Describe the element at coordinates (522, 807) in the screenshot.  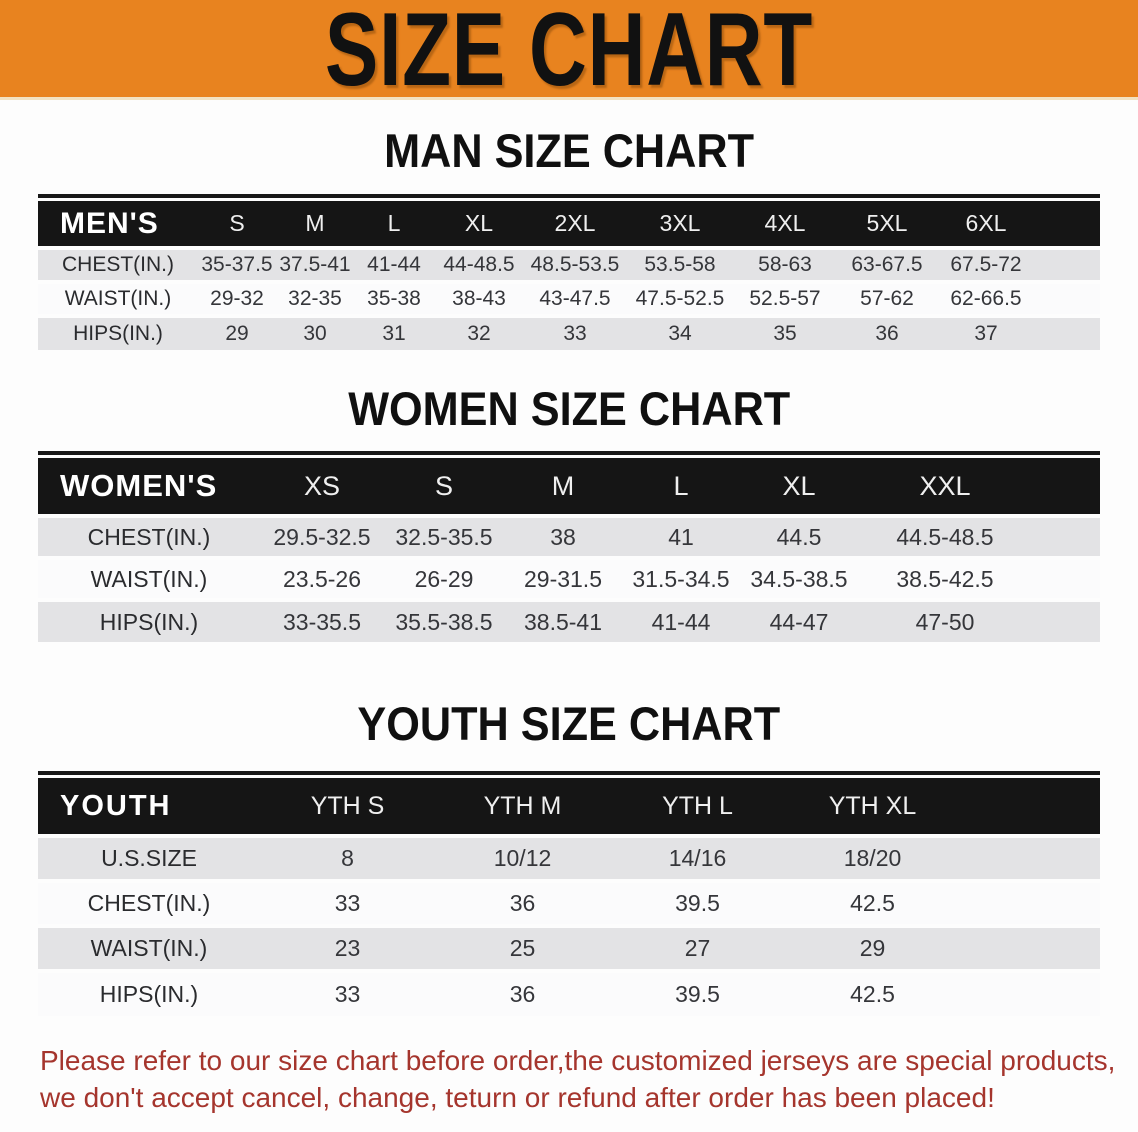
I see `size-column-header: YTH M` at that location.